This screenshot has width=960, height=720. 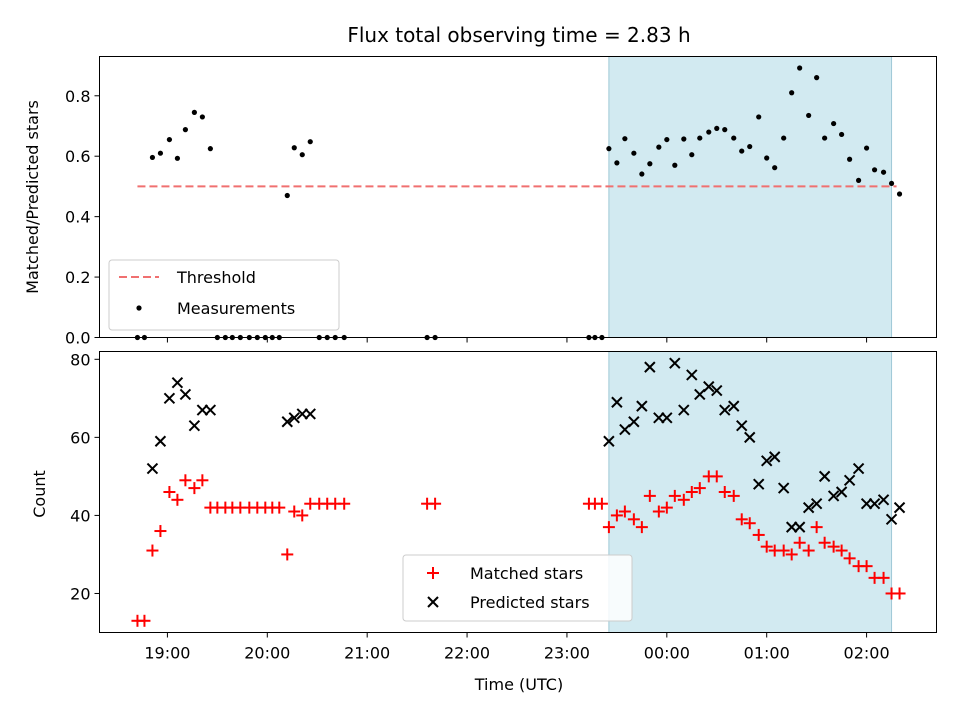 What do you see at coordinates (667, 653) in the screenshot?
I see `x-tick-label: 00:00` at bounding box center [667, 653].